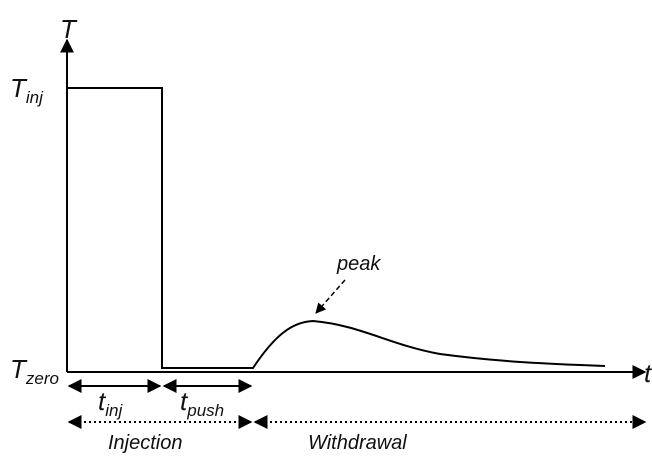 This screenshot has height=459, width=652. What do you see at coordinates (145, 443) in the screenshot?
I see `phase-label: Injection` at bounding box center [145, 443].